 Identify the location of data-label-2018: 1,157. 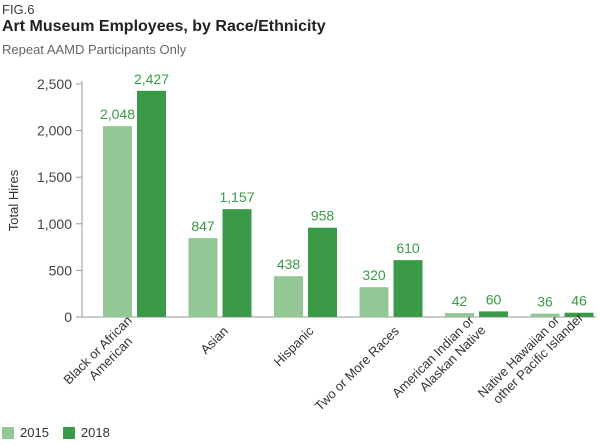
(236, 197).